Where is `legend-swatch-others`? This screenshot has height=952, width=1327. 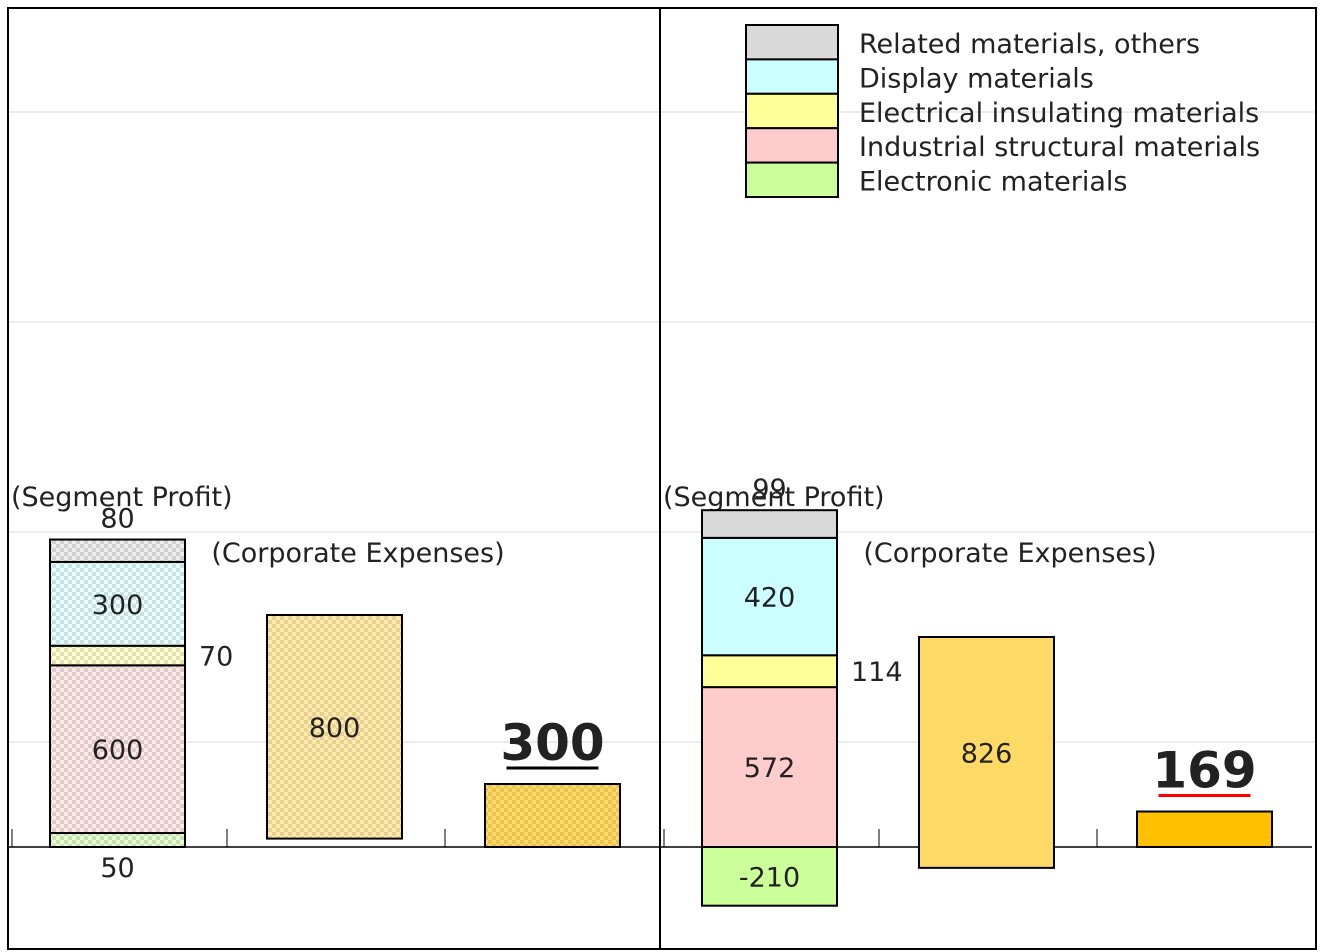
legend-swatch-others is located at coordinates (792, 42).